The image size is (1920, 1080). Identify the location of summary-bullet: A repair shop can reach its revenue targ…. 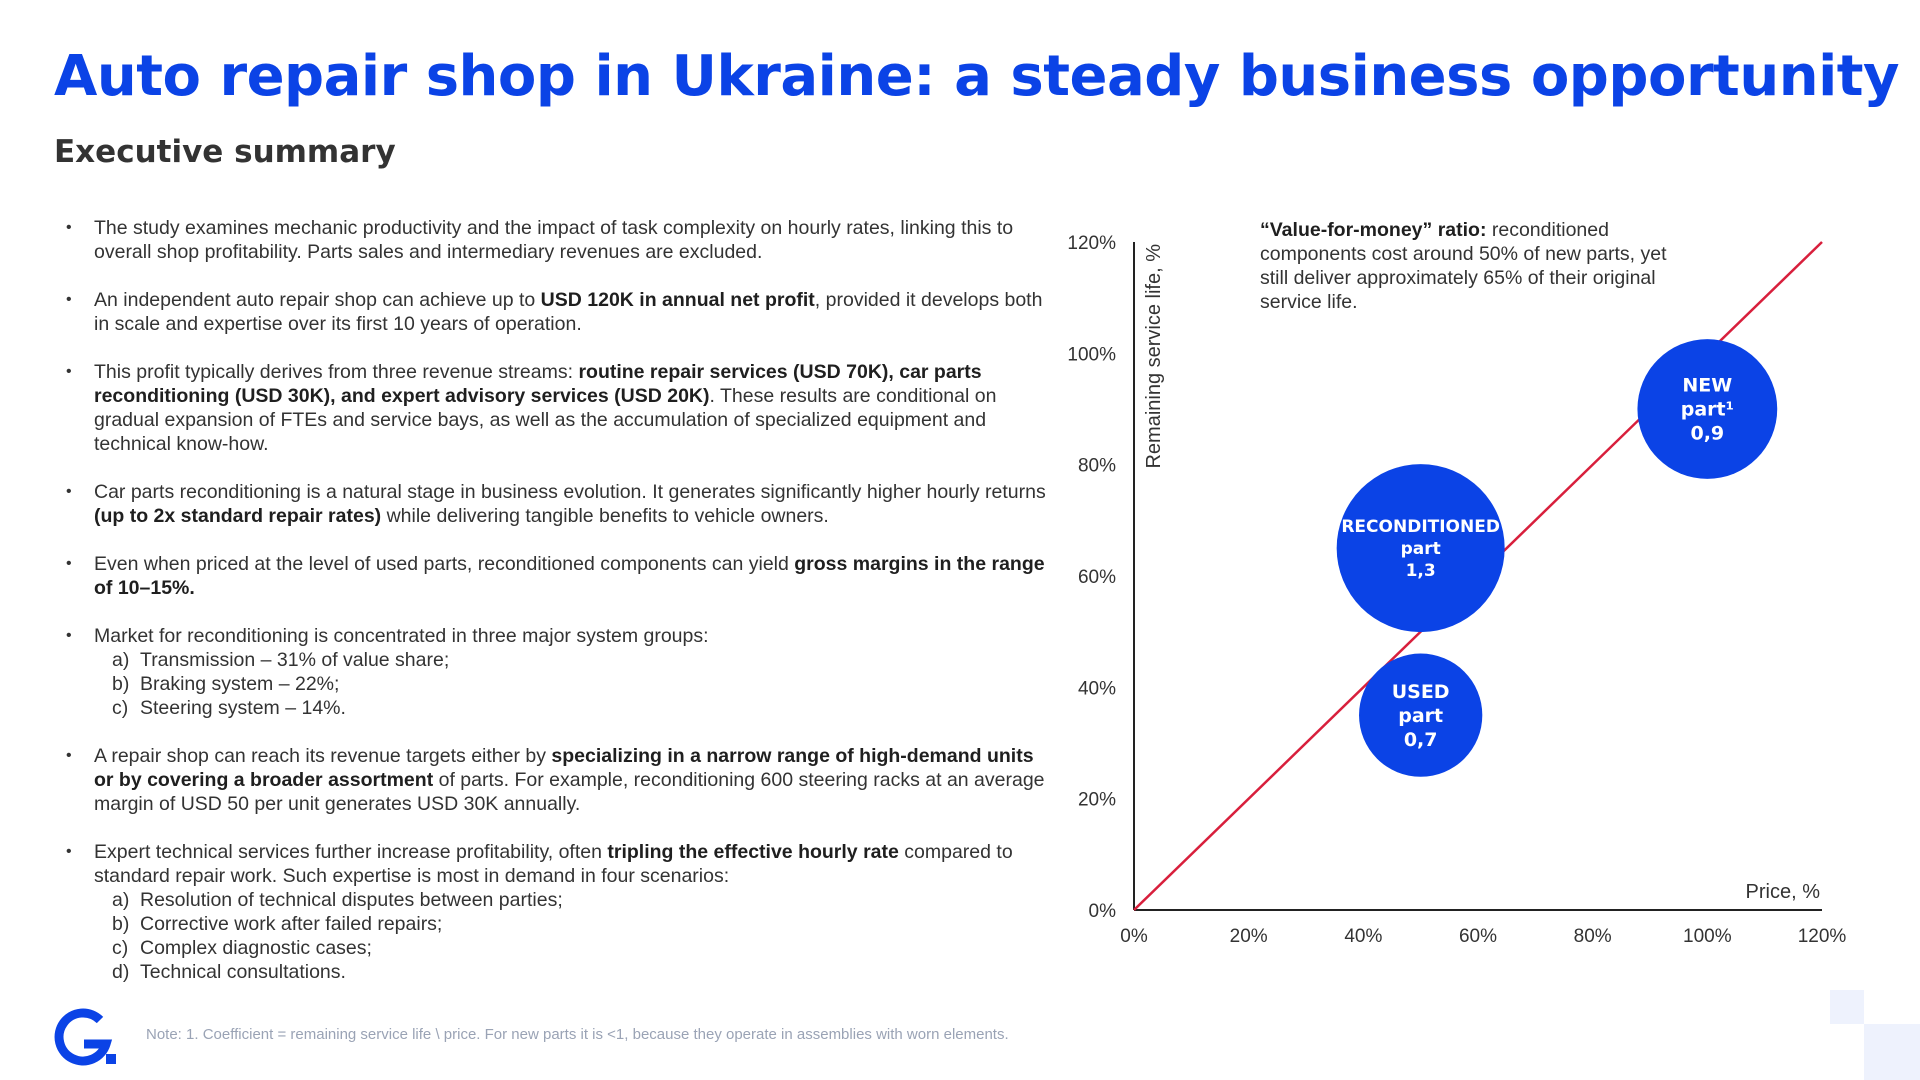
(556, 780).